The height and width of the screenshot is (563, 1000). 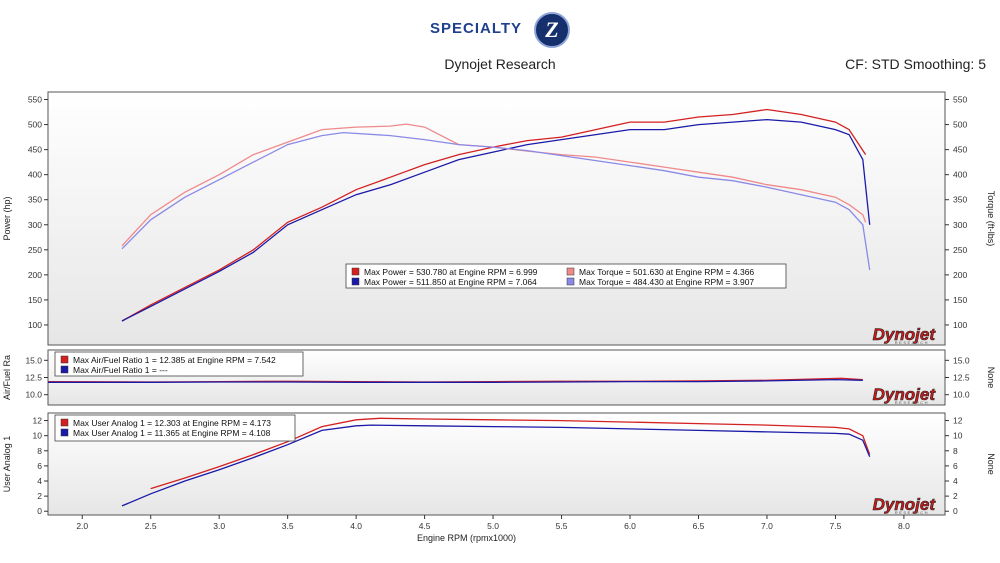 I want to click on y-tick-label-right: 200, so click(x=960, y=275).